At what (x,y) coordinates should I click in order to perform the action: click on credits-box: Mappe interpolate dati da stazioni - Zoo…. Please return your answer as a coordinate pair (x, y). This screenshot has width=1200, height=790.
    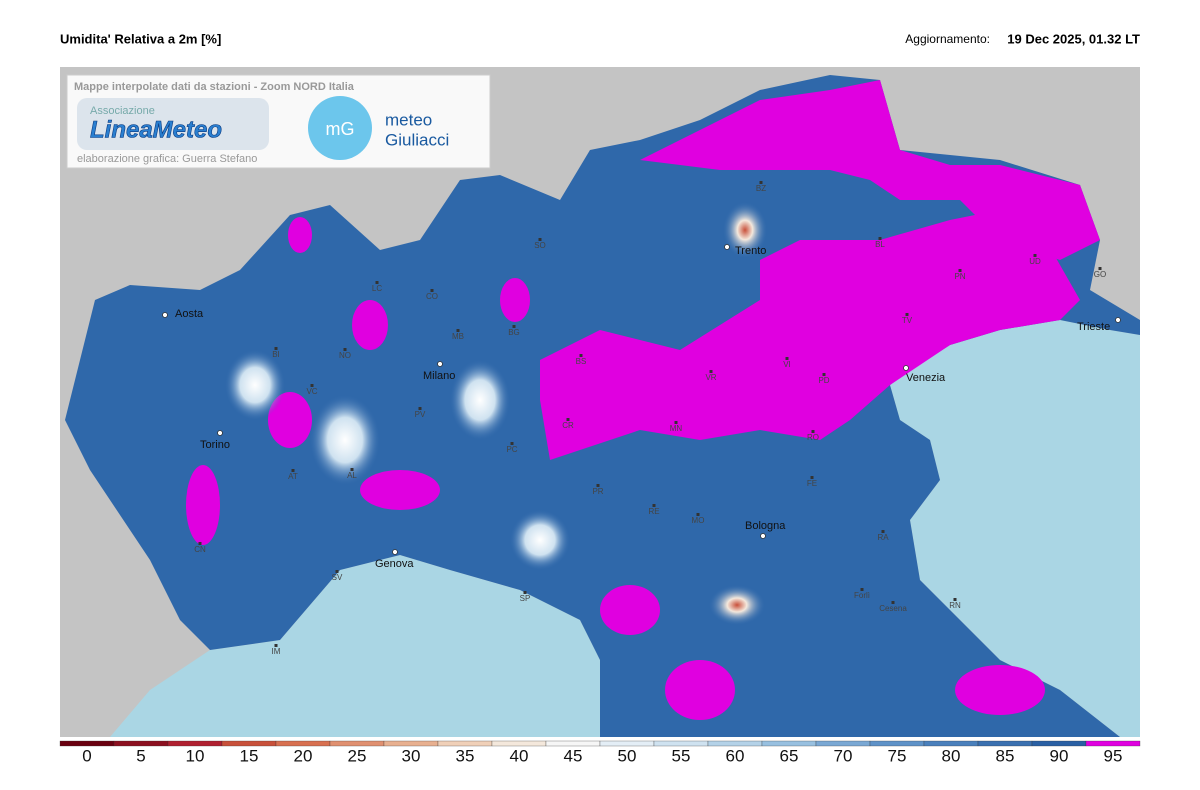
    Looking at the image, I should click on (278, 121).